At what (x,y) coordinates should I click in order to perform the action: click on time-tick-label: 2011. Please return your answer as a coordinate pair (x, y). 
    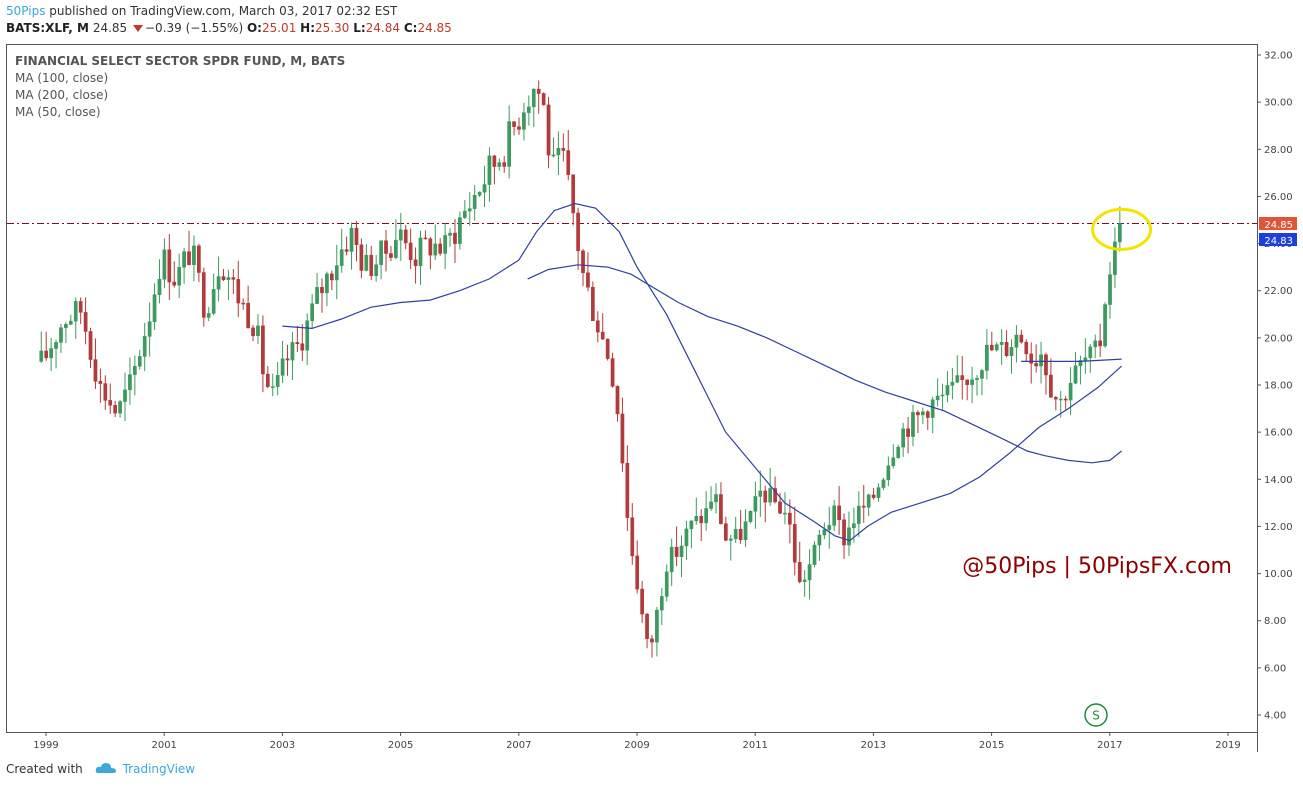
    Looking at the image, I should click on (754, 745).